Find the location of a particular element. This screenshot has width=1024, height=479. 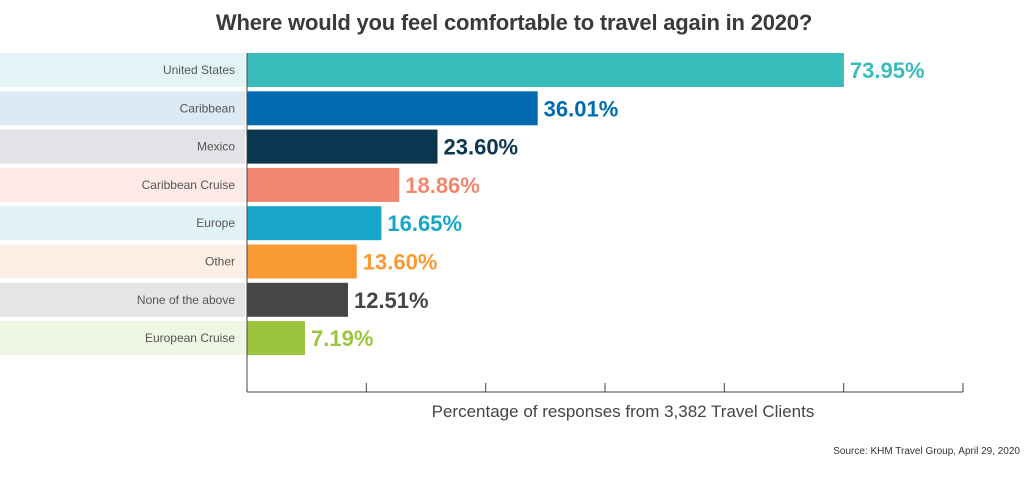

data-label: 13.60% is located at coordinates (400, 262).